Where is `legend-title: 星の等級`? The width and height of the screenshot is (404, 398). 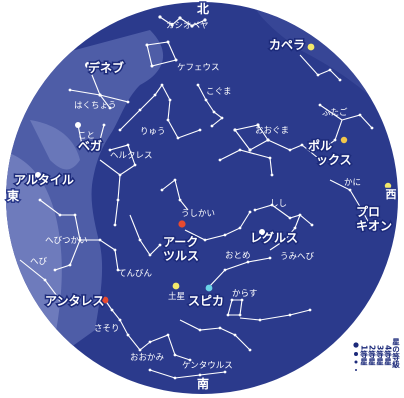 legend-title: 星の等級 is located at coordinates (395, 353).